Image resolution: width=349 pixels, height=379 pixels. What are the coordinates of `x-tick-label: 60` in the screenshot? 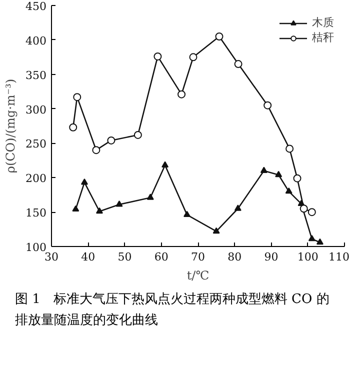 It's located at (161, 257).